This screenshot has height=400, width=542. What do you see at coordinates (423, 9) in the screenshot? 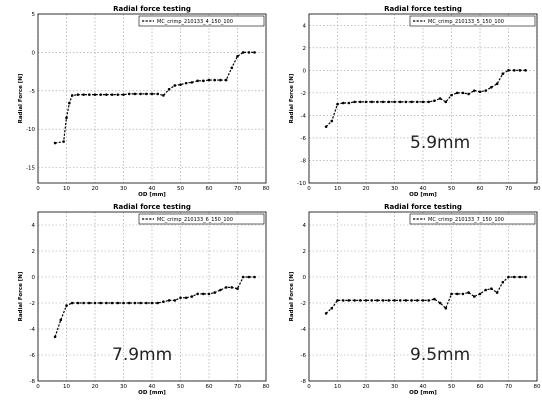
I see `chart-title: Radial force testing` at bounding box center [423, 9].